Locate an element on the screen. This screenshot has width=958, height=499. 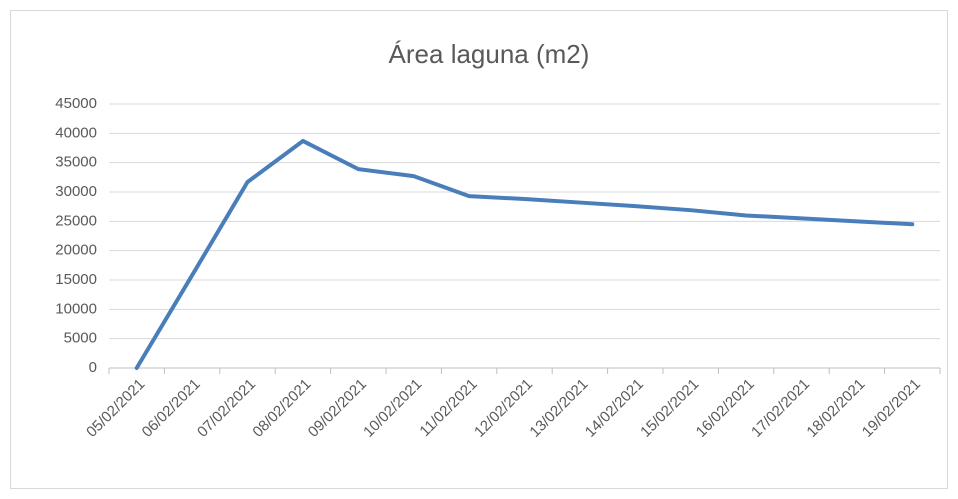
y-tick-label: 10000 is located at coordinates (76, 308).